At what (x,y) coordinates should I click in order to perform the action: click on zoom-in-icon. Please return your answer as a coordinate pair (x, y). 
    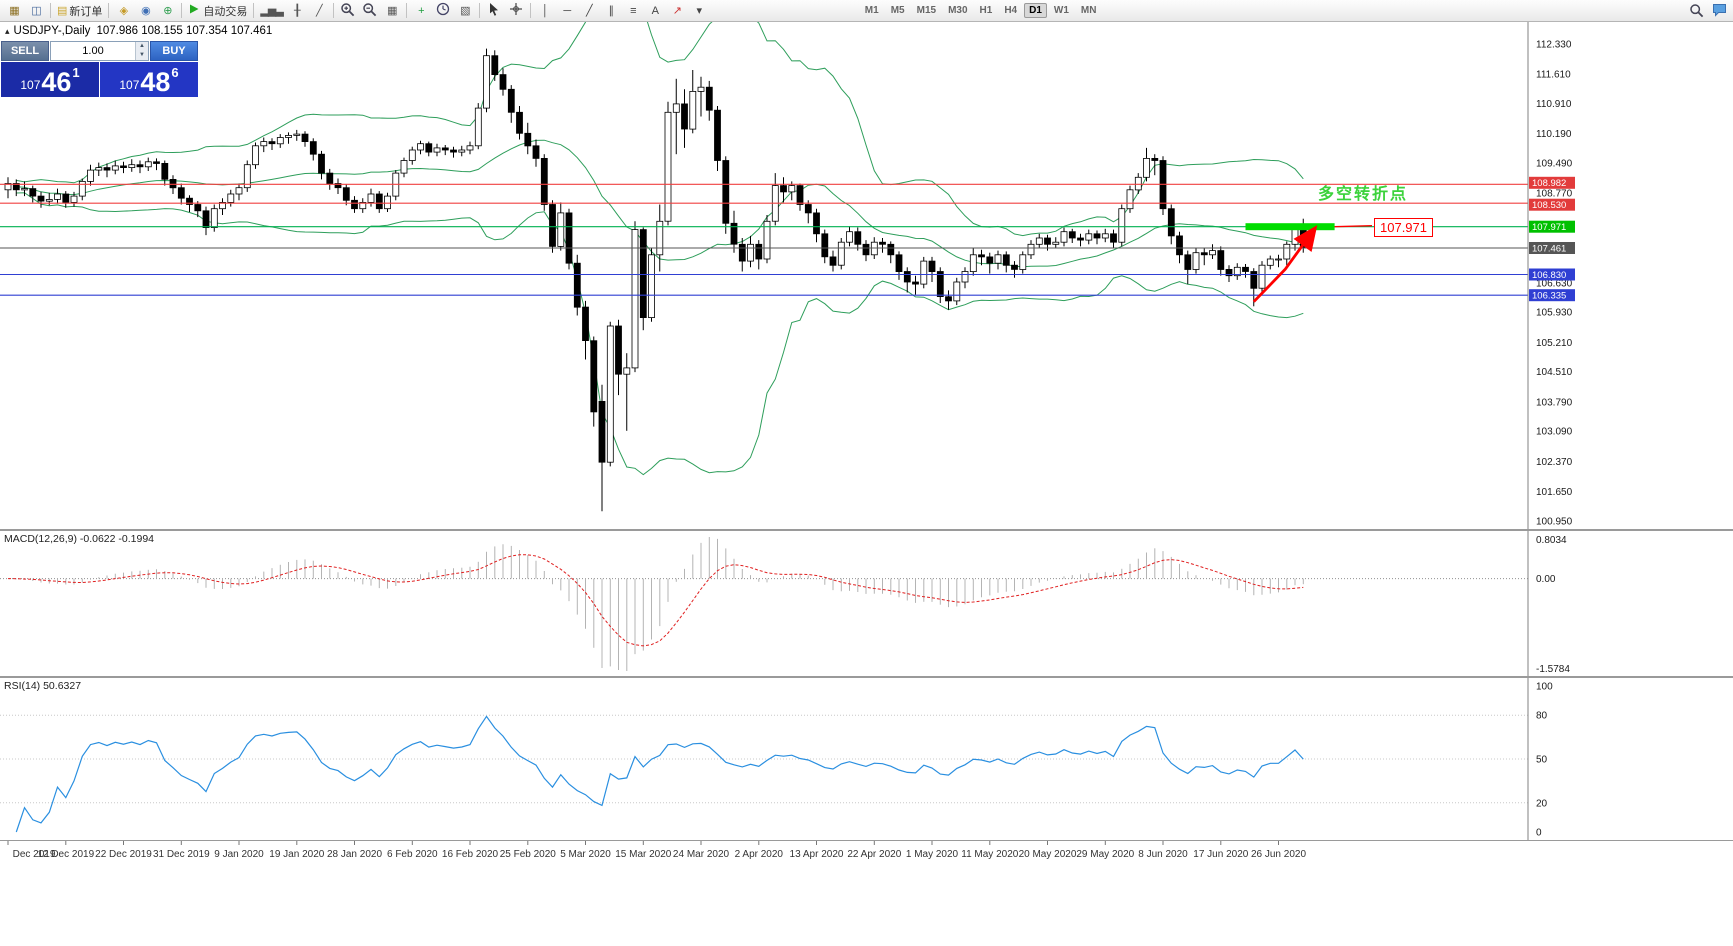
    Looking at the image, I should click on (348, 11).